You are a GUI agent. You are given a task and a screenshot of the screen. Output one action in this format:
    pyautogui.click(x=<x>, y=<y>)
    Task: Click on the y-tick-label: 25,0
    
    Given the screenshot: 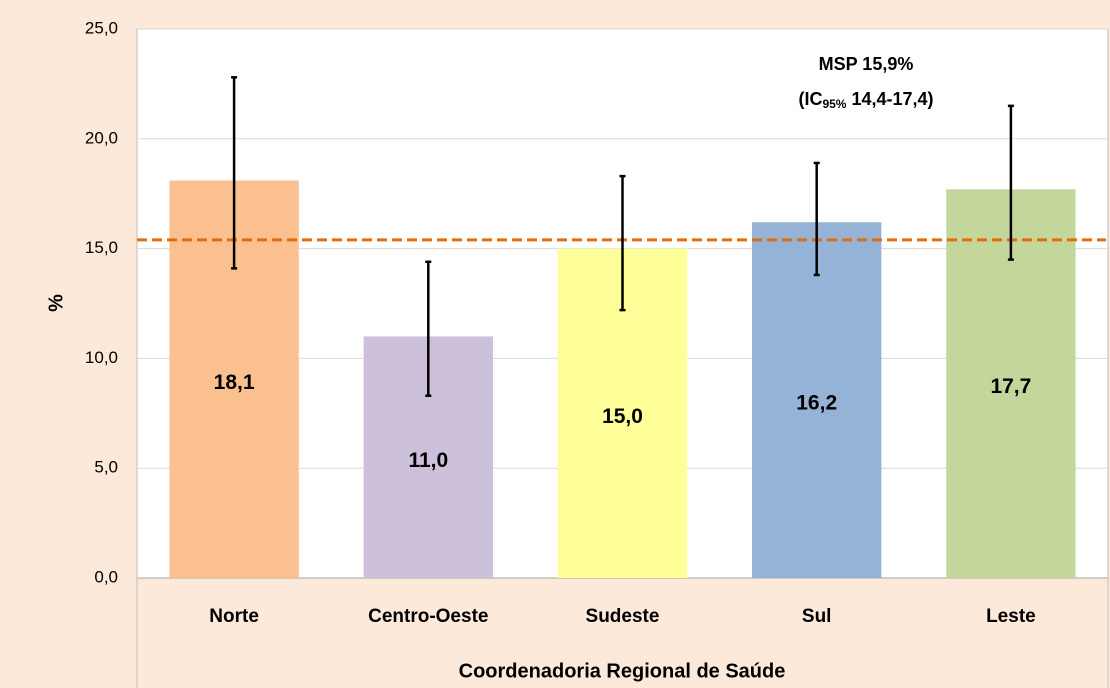 What is the action you would take?
    pyautogui.click(x=101, y=27)
    